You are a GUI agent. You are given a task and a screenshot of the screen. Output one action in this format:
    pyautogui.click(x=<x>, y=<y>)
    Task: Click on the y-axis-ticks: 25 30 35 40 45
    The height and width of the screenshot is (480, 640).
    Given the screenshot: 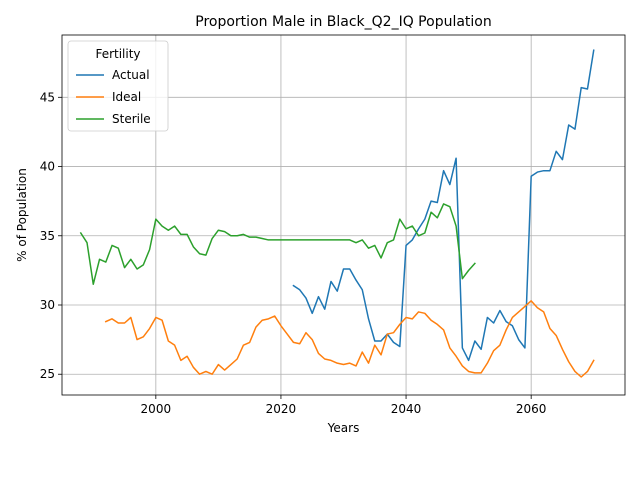 What is the action you would take?
    pyautogui.click(x=51, y=235)
    